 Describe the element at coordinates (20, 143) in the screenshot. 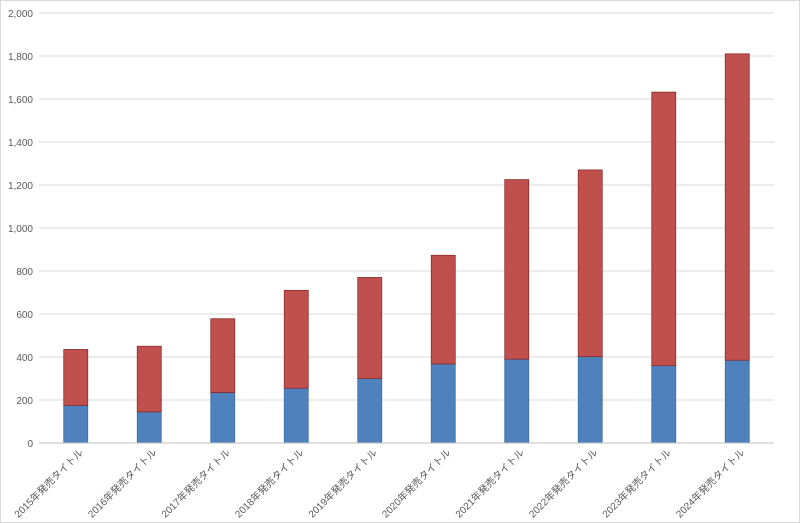

I see `y-tick-label: 1,400` at that location.